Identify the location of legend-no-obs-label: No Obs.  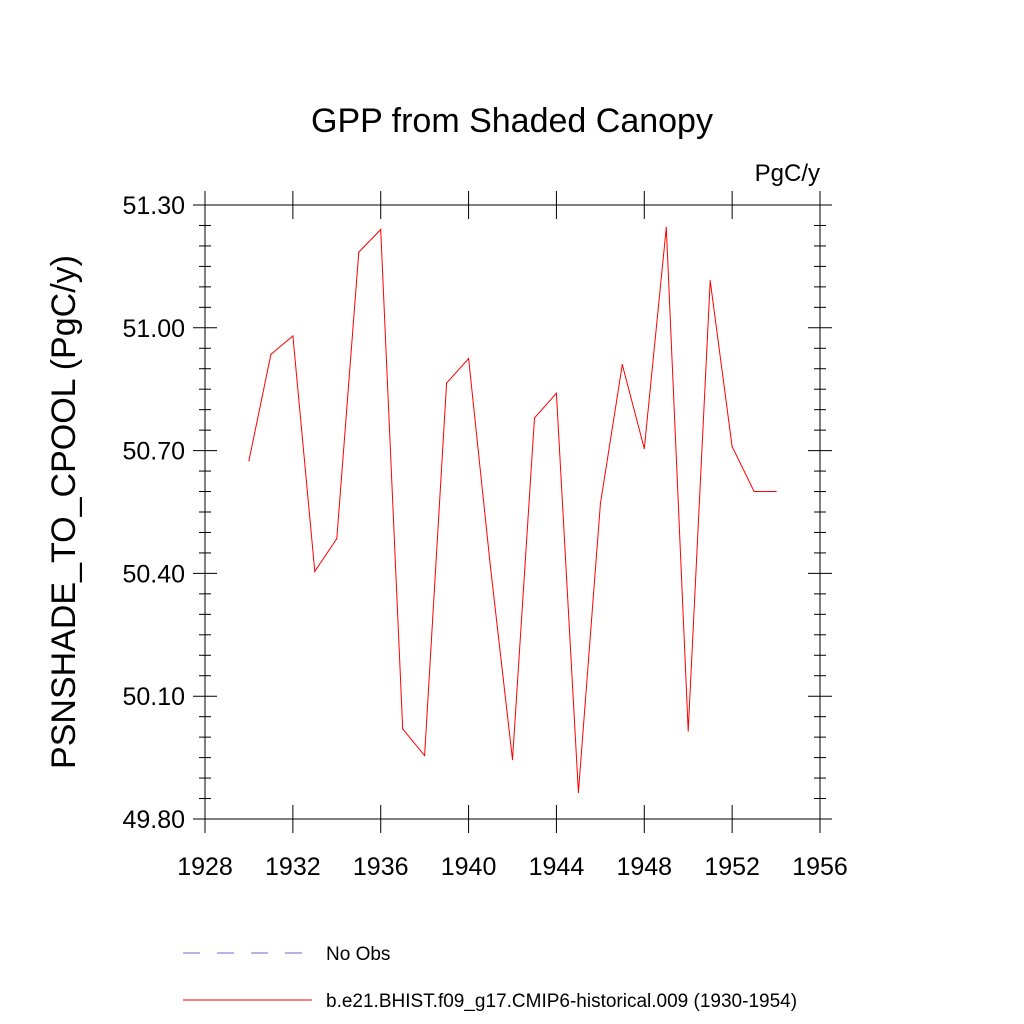
(358, 954).